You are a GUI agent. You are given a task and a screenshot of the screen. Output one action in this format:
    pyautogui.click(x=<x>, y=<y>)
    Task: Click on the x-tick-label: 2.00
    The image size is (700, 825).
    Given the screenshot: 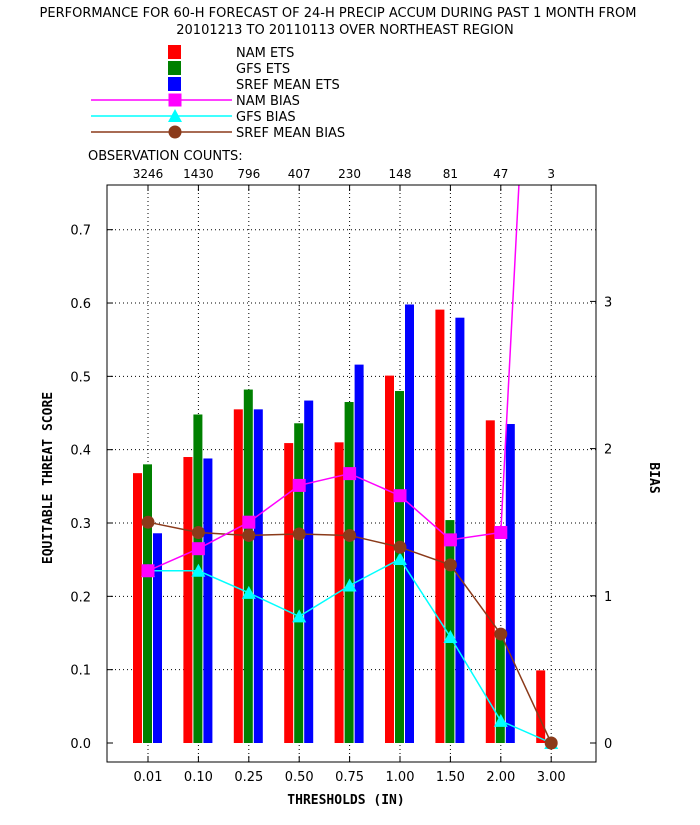 What is the action you would take?
    pyautogui.click(x=500, y=777)
    